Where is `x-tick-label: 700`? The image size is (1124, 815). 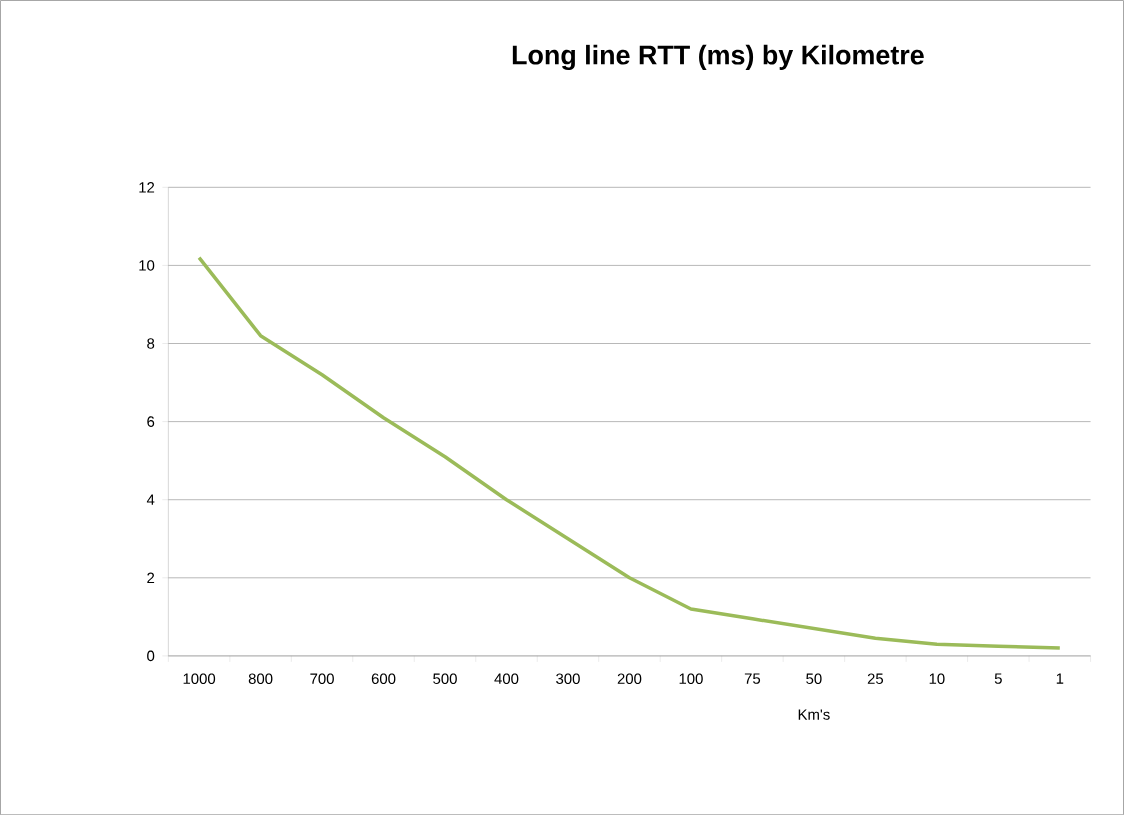
x-tick-label: 700 is located at coordinates (322, 678).